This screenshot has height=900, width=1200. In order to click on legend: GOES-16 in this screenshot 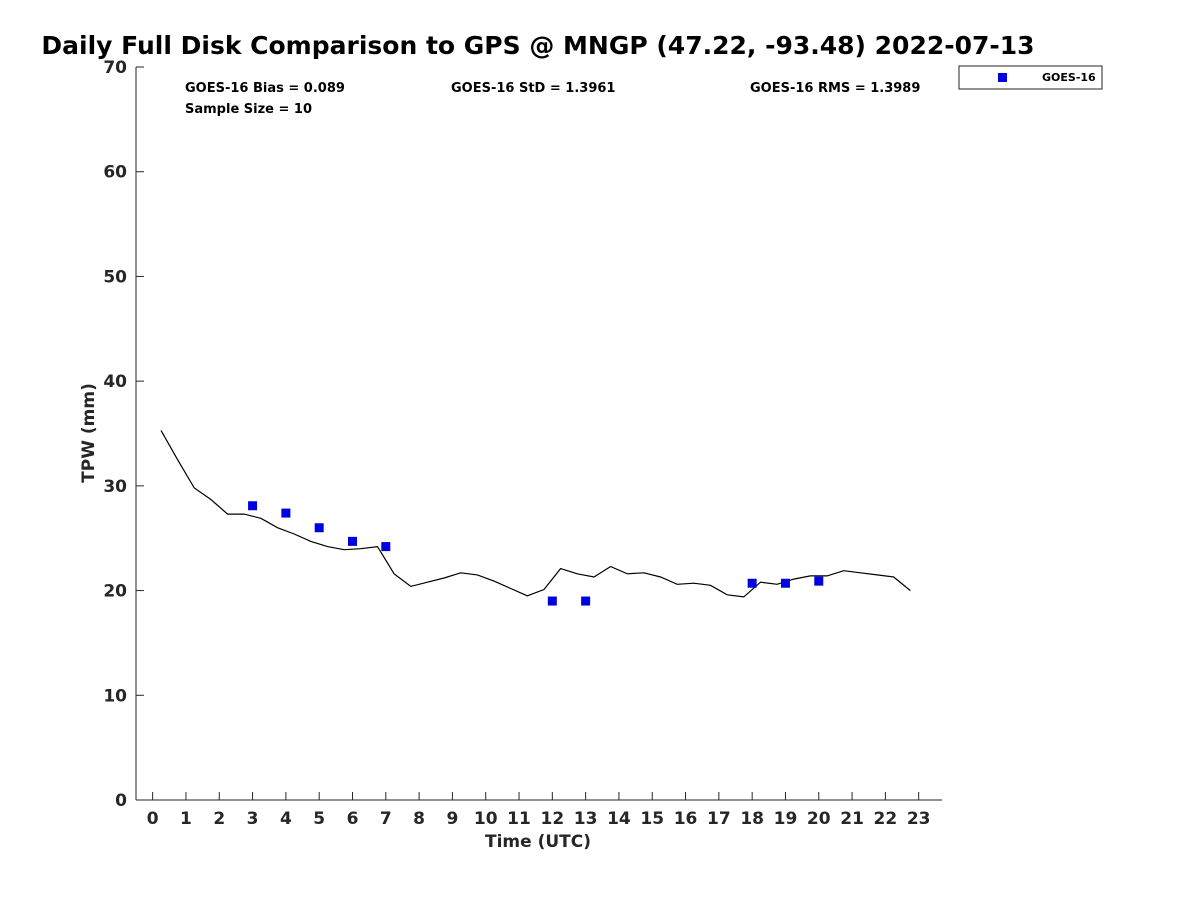, I will do `click(1030, 77)`.